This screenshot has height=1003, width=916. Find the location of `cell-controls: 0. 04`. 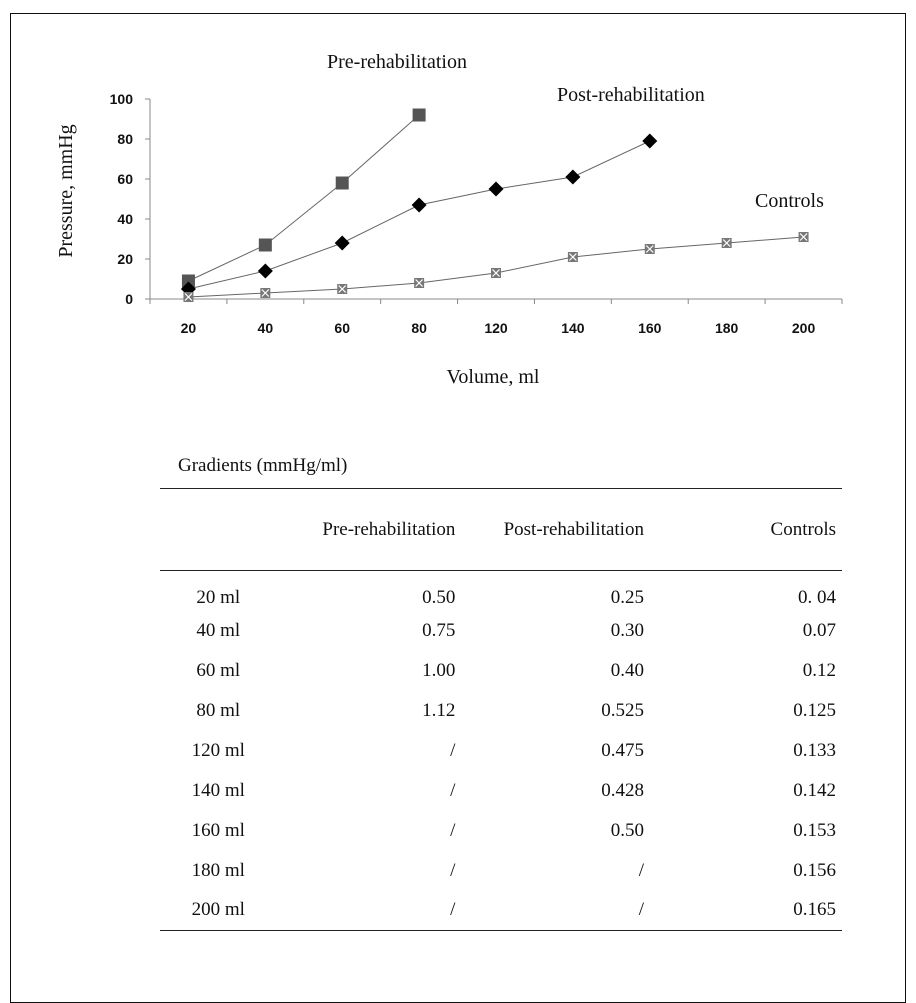

cell-controls: 0. 04 is located at coordinates (817, 597).